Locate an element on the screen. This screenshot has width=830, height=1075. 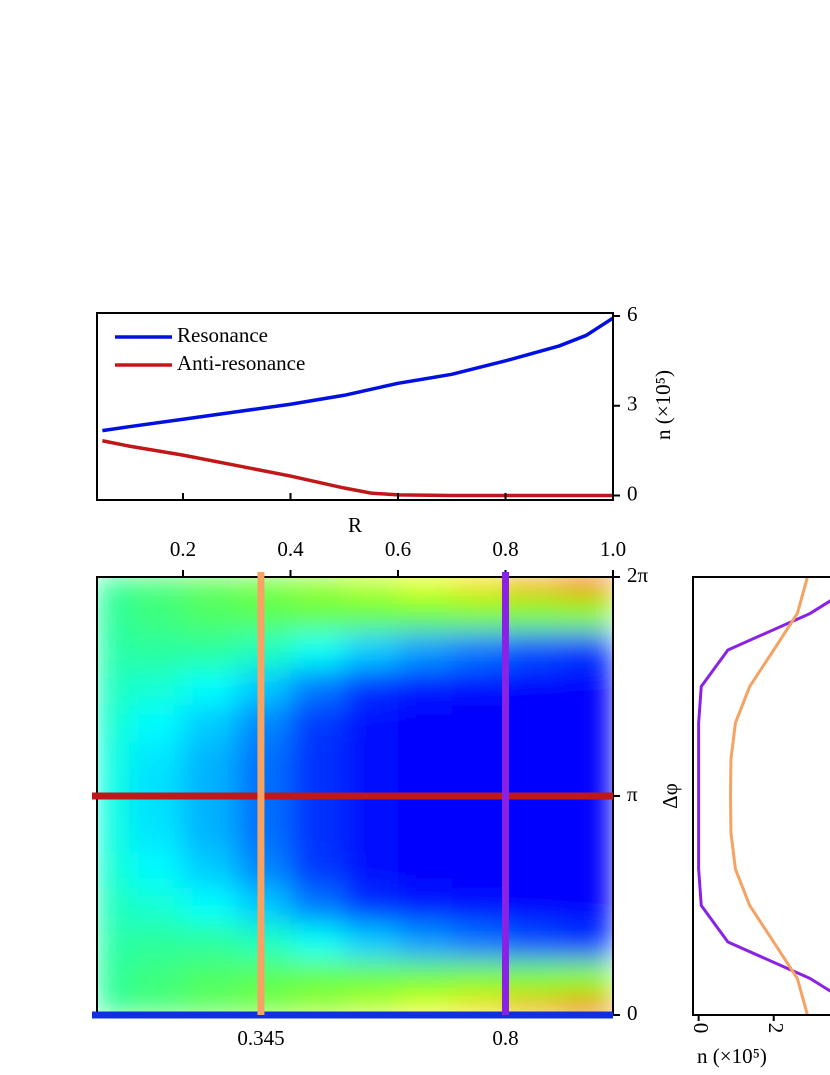
y-tick-label: 3 is located at coordinates (632, 404).